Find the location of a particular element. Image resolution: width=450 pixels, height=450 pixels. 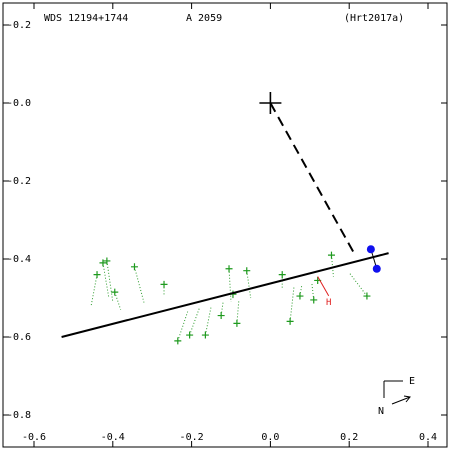

red-residual-line is located at coordinates (323, 286).